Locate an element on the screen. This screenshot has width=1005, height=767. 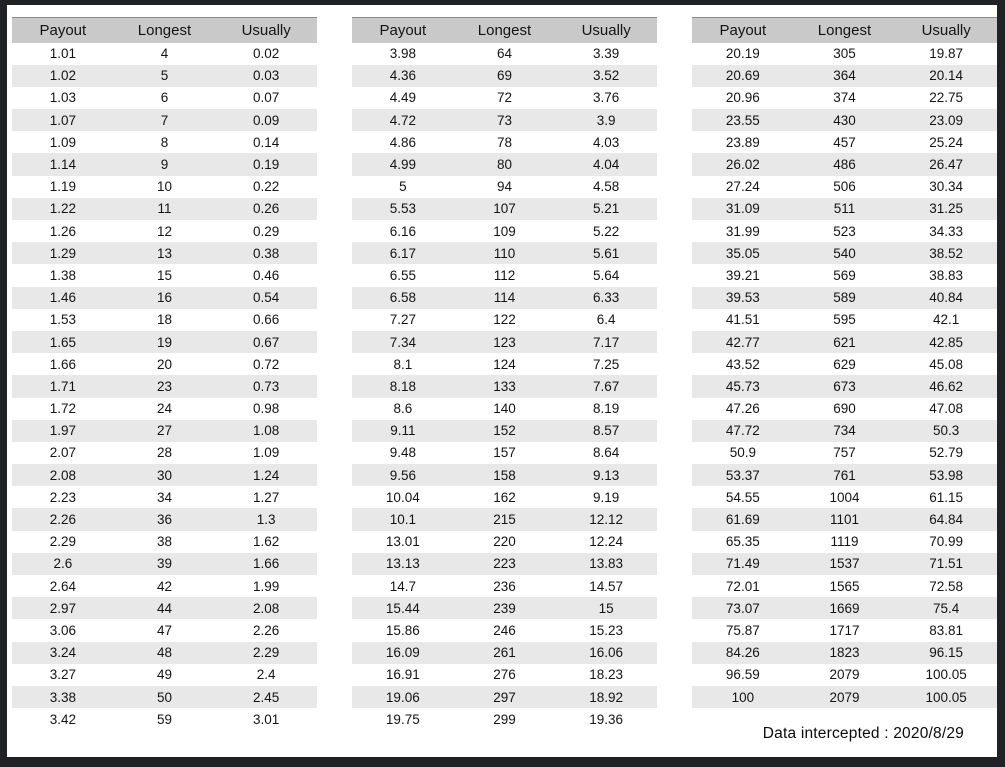
table-row: 6.16 109 5.22 is located at coordinates (504, 231).